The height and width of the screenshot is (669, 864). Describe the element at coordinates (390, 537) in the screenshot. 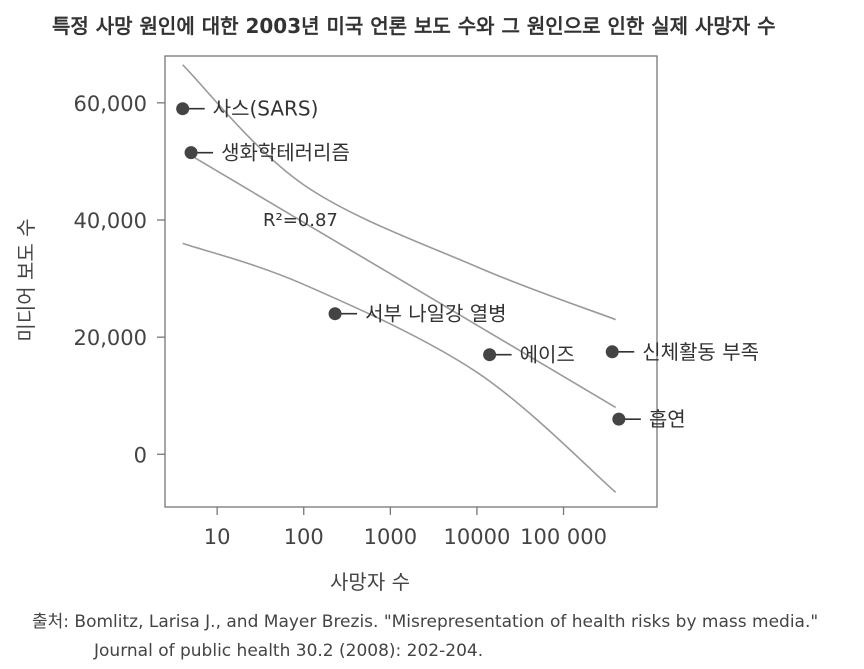

I see `x-tick-label: 1000` at that location.